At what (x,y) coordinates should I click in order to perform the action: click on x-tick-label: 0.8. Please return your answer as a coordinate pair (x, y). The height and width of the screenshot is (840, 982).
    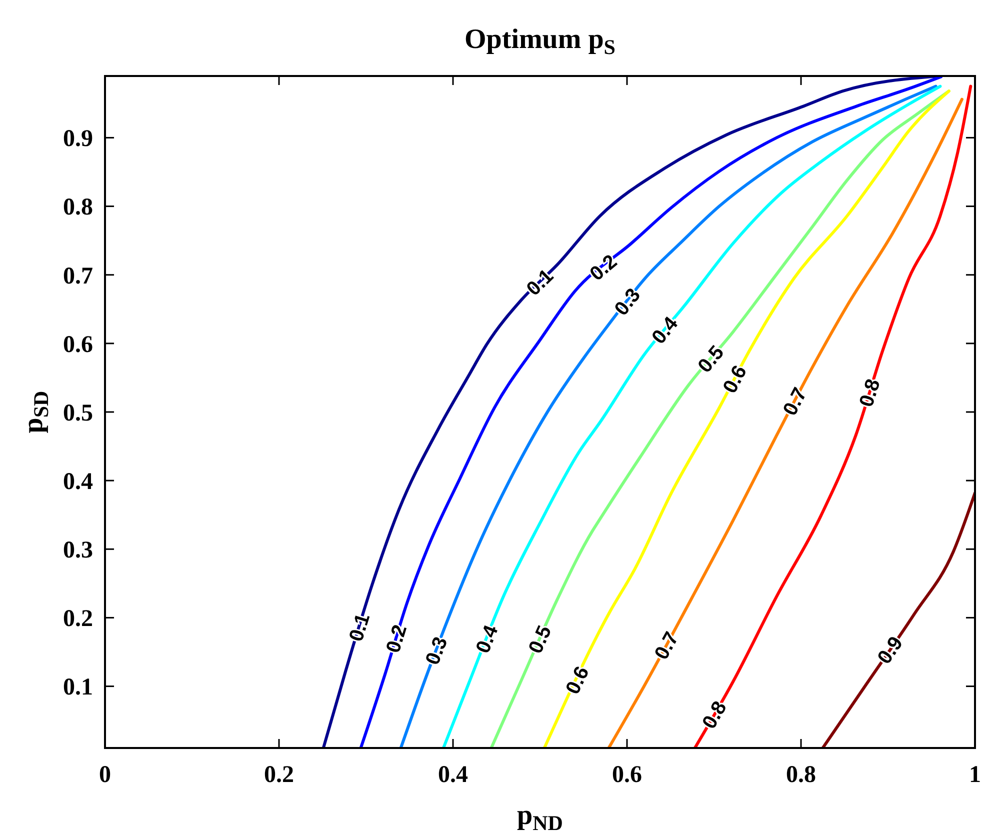
    Looking at the image, I should click on (801, 775).